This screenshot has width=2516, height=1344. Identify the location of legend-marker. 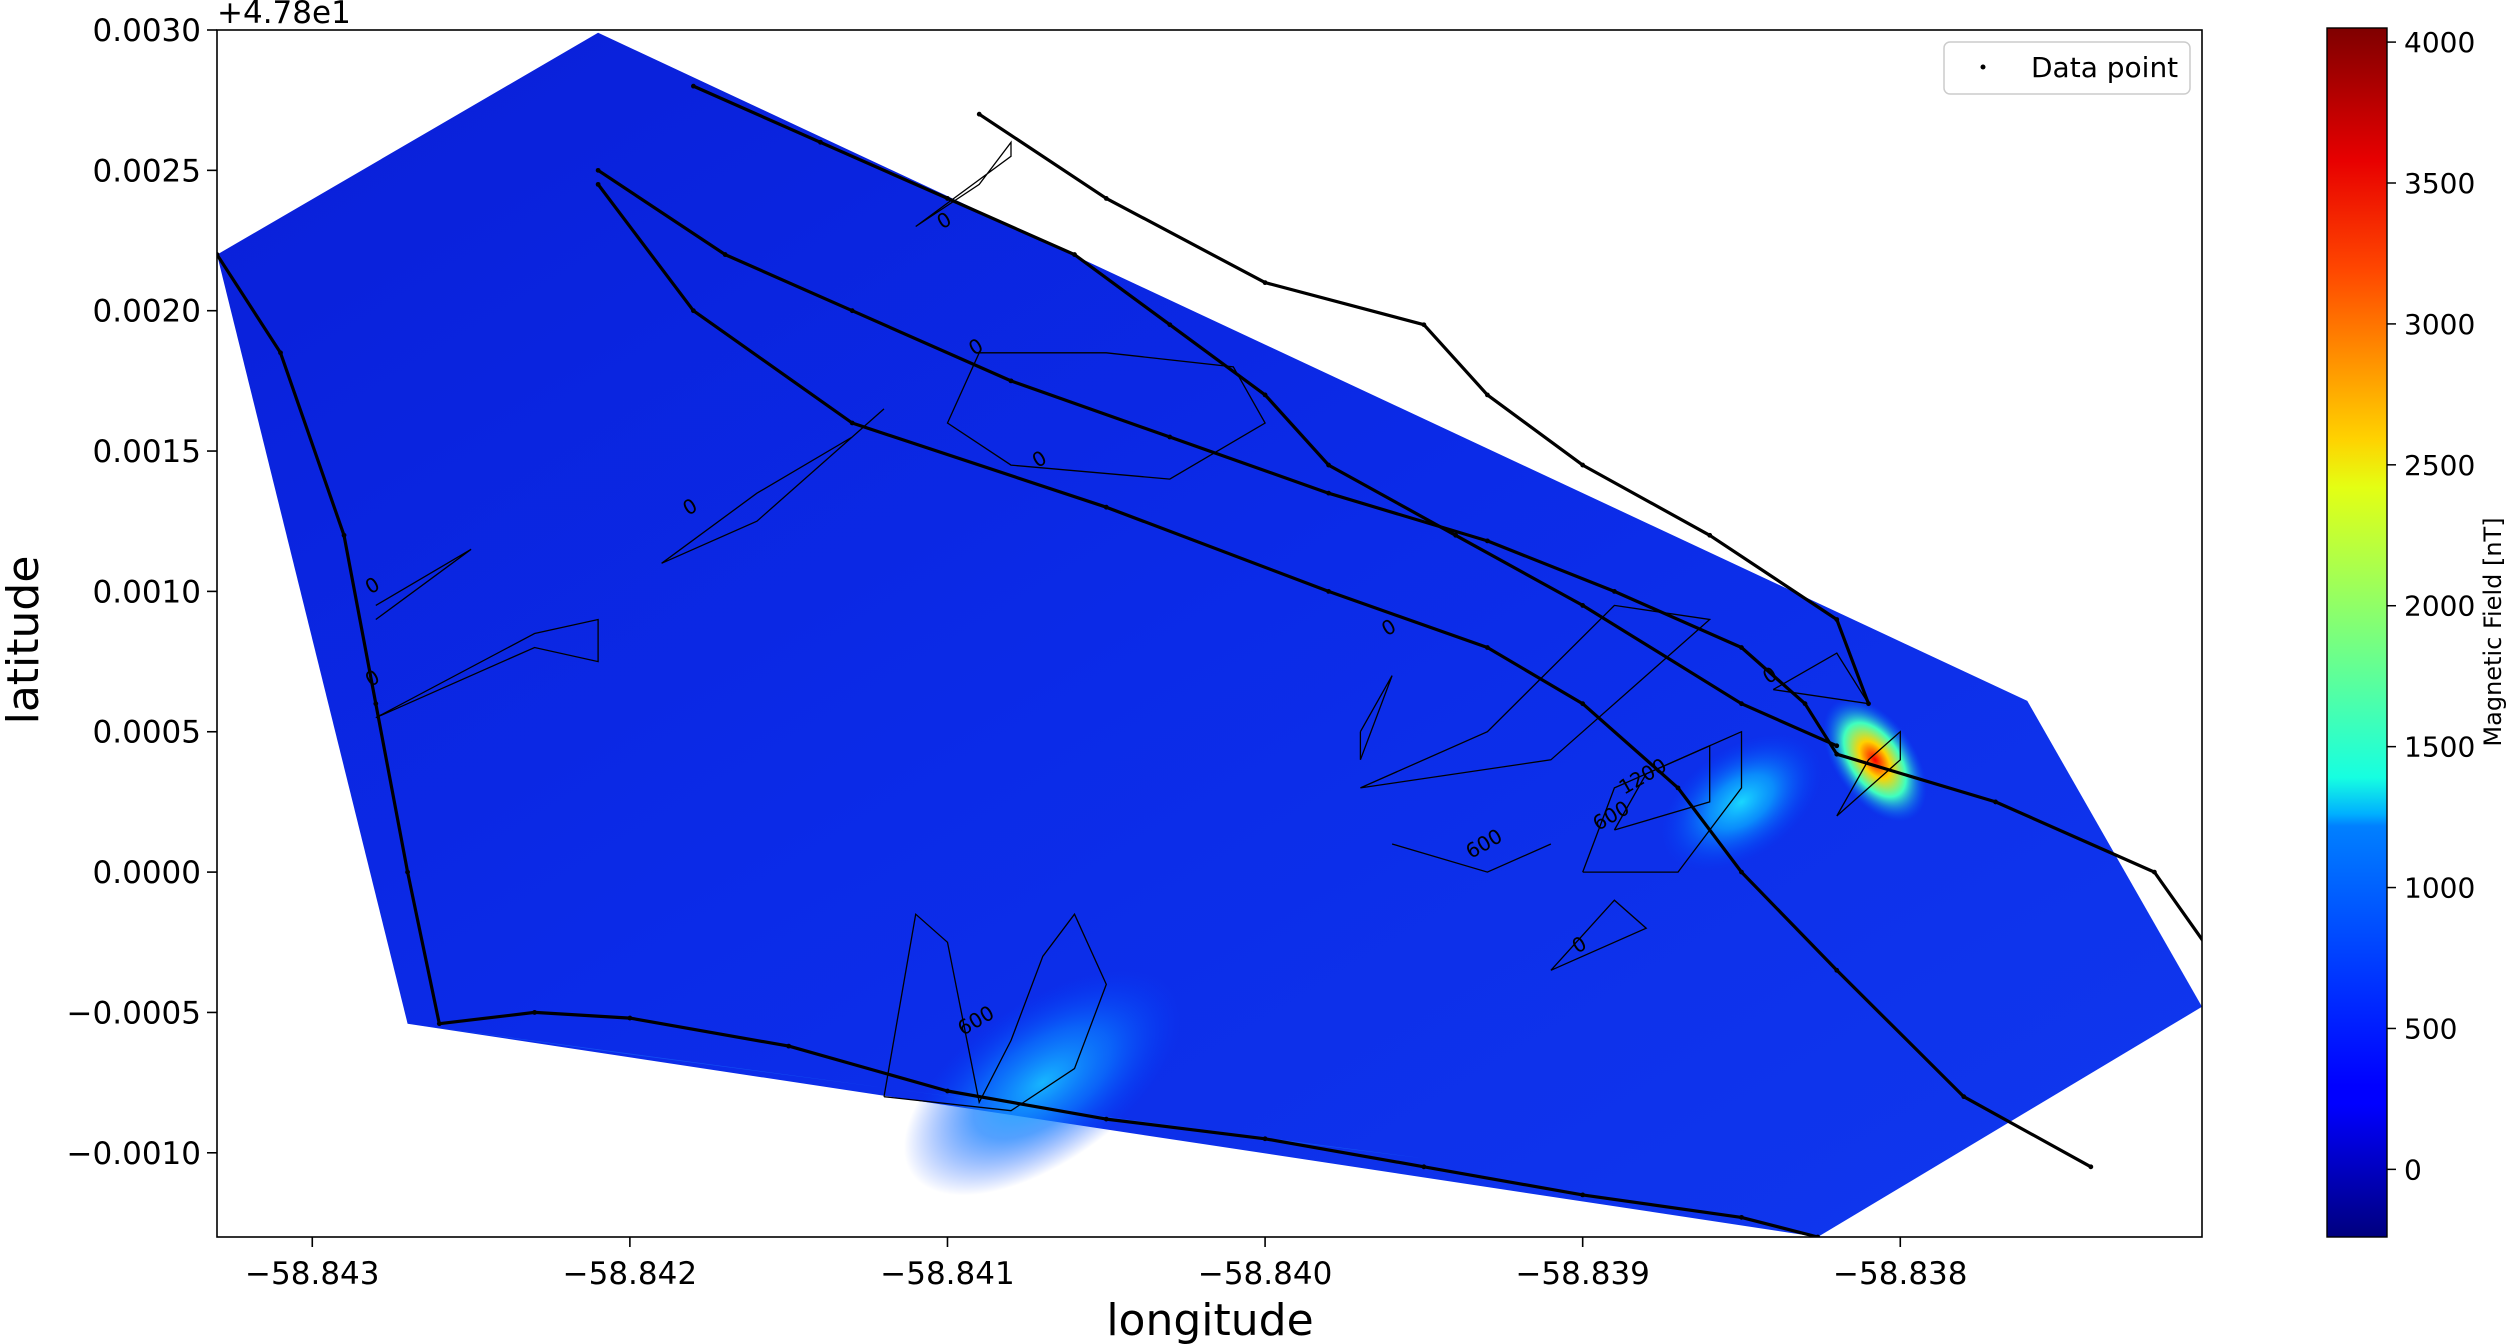
(1983, 67).